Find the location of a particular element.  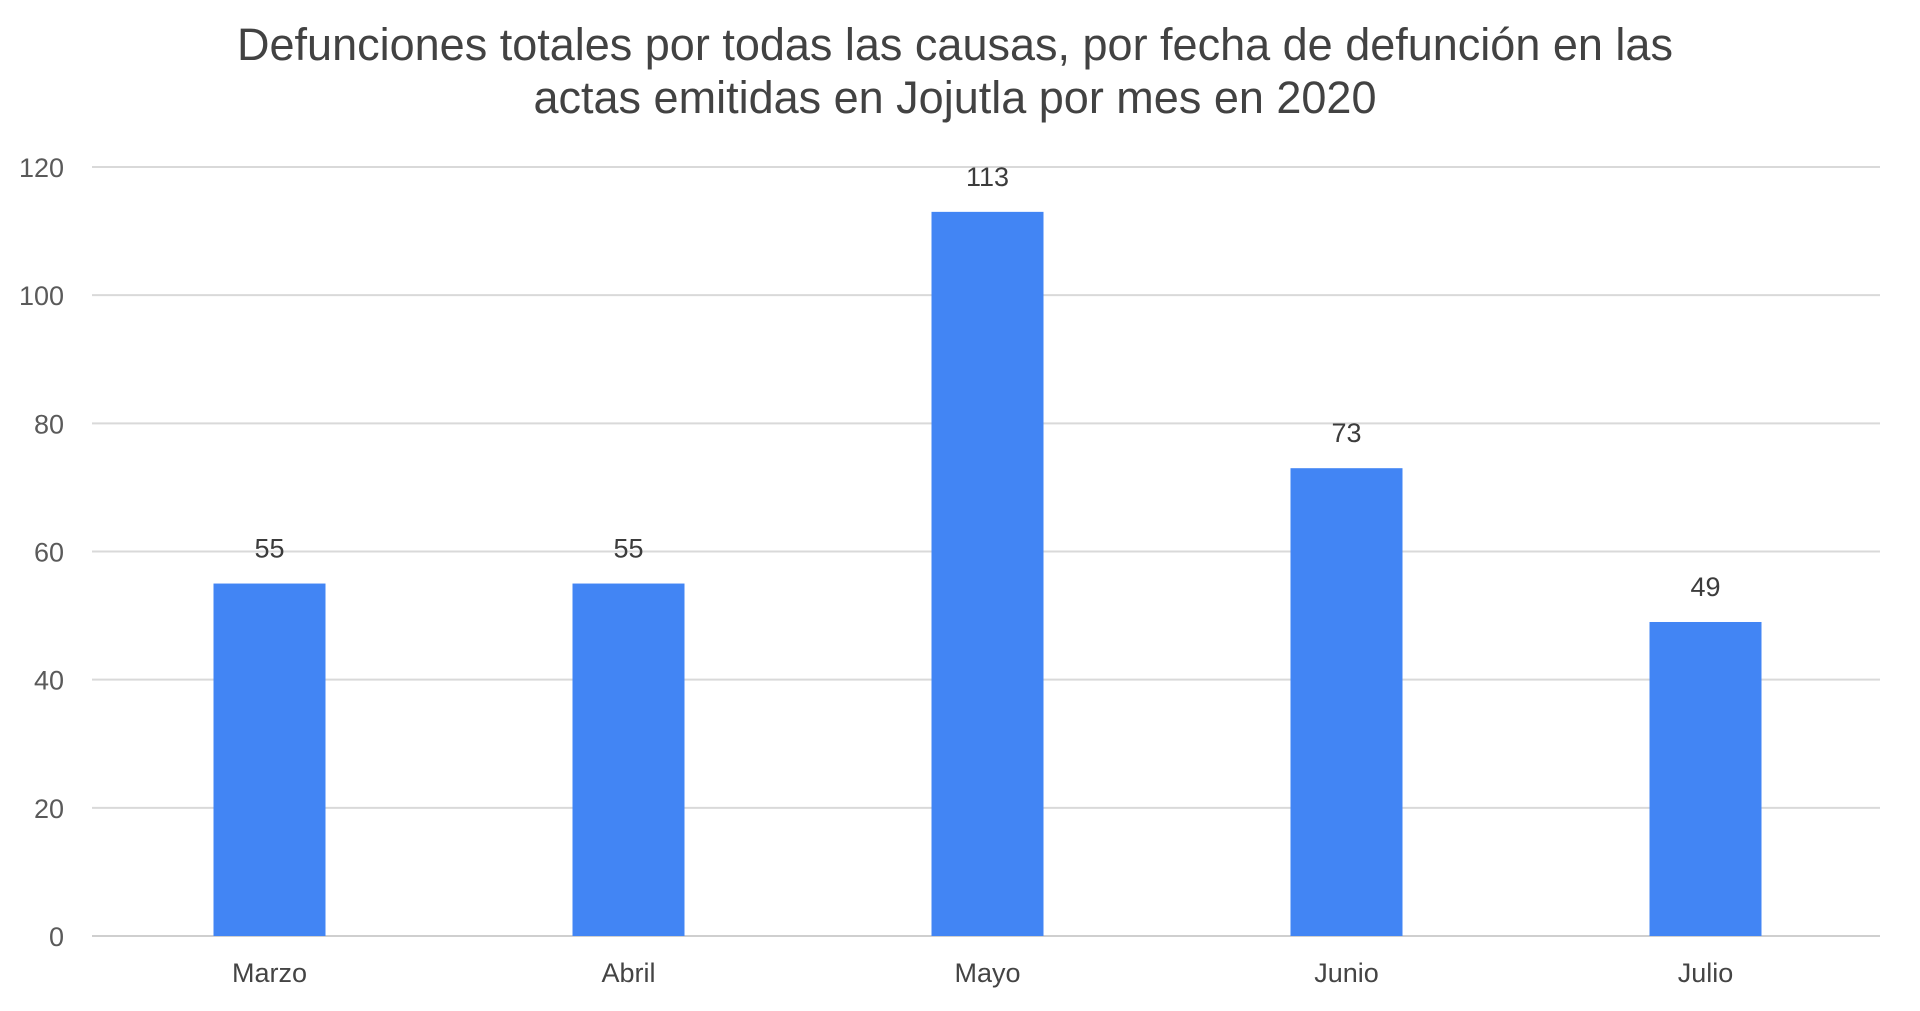

bar-value-label: 113 is located at coordinates (987, 177).